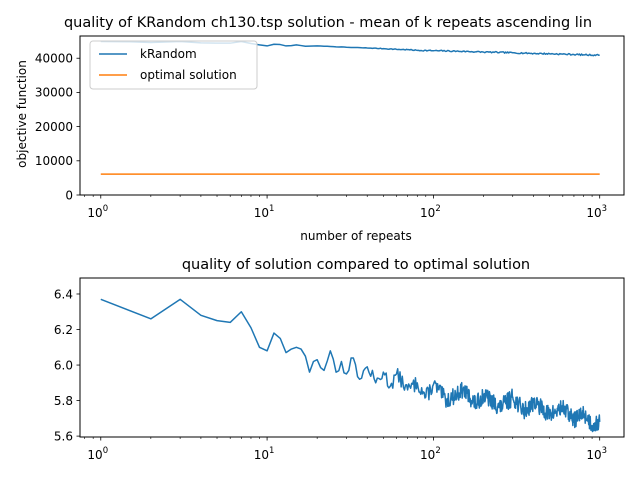 This screenshot has width=640, height=485. I want to click on ax1-y-tick-label: 0, so click(69, 195).